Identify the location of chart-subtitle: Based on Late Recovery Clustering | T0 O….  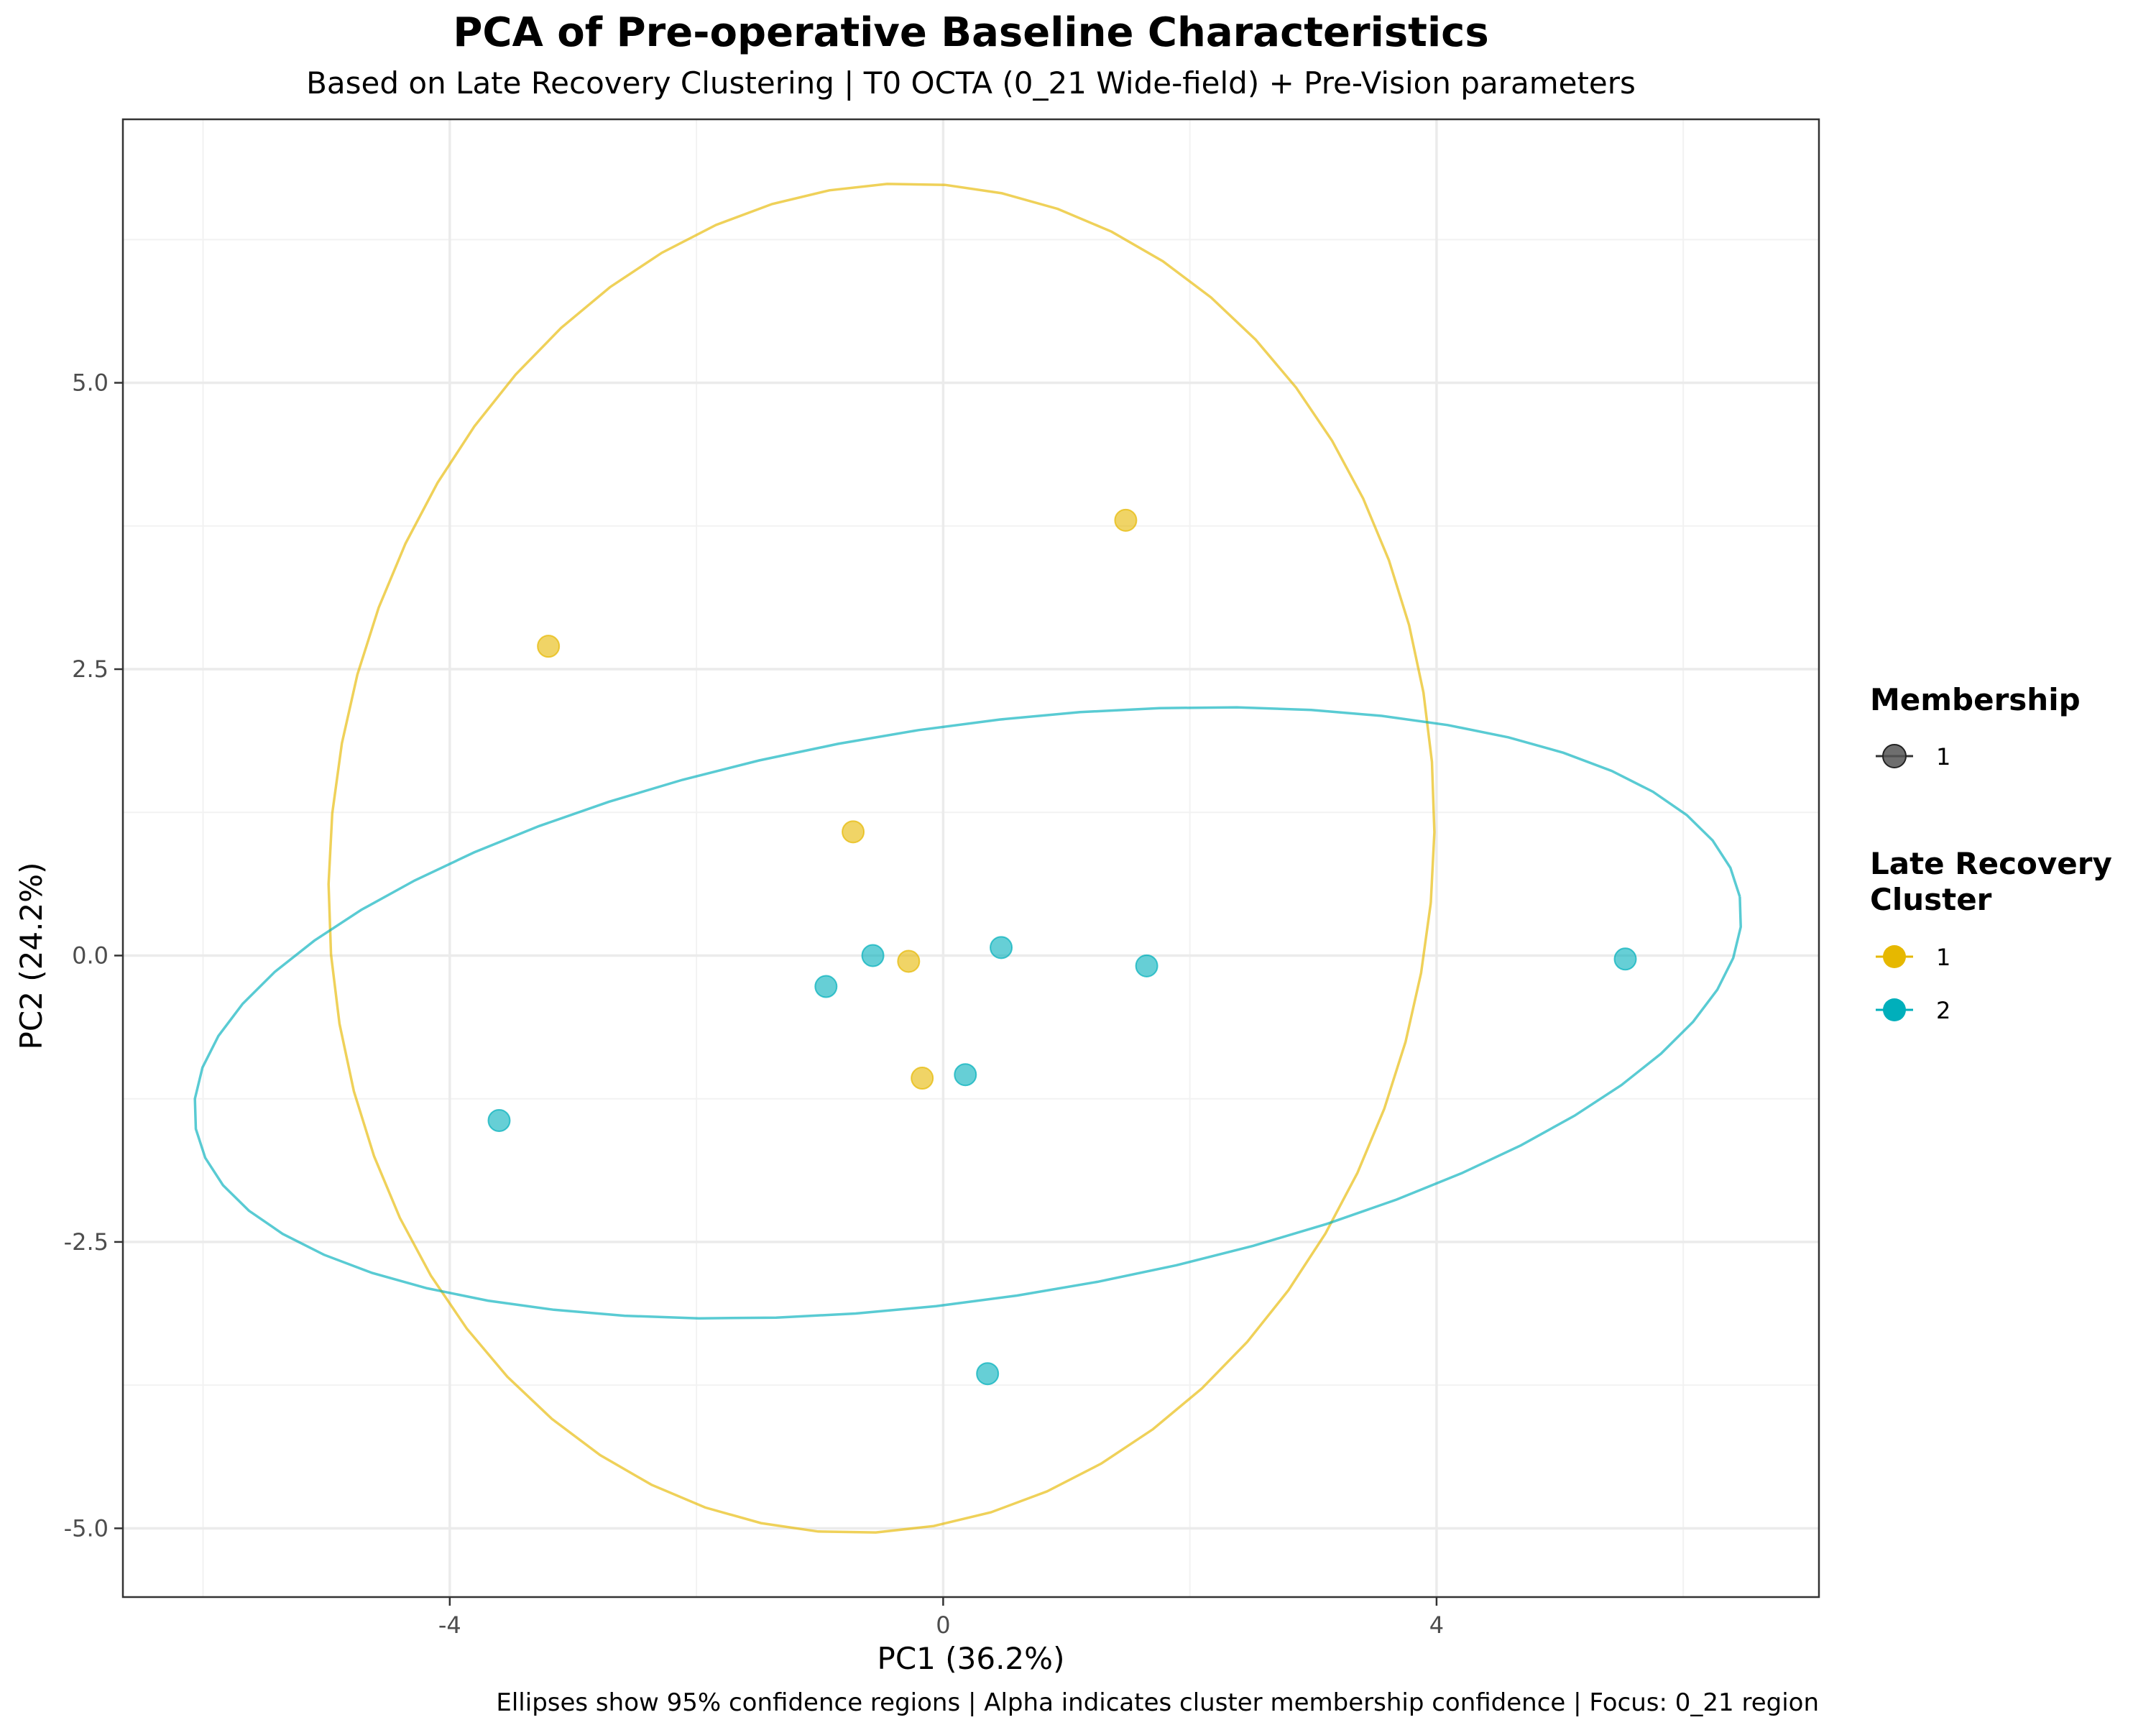
(971, 83).